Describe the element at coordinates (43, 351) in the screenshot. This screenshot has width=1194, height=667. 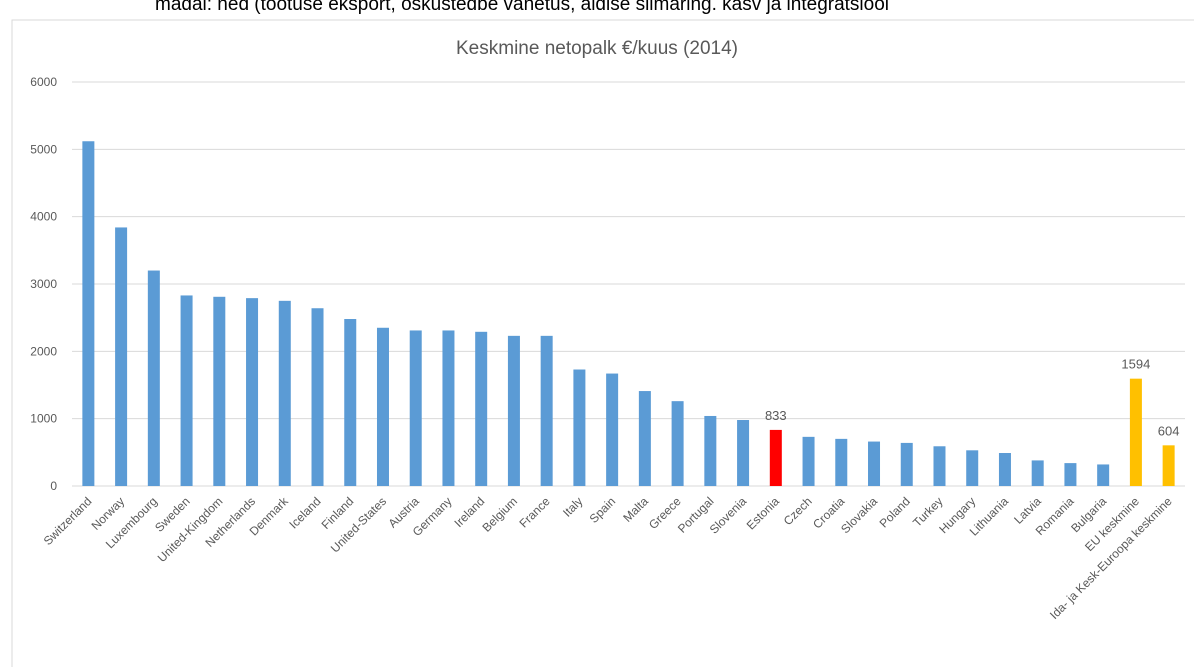
I see `y-tick-label: 2000` at that location.